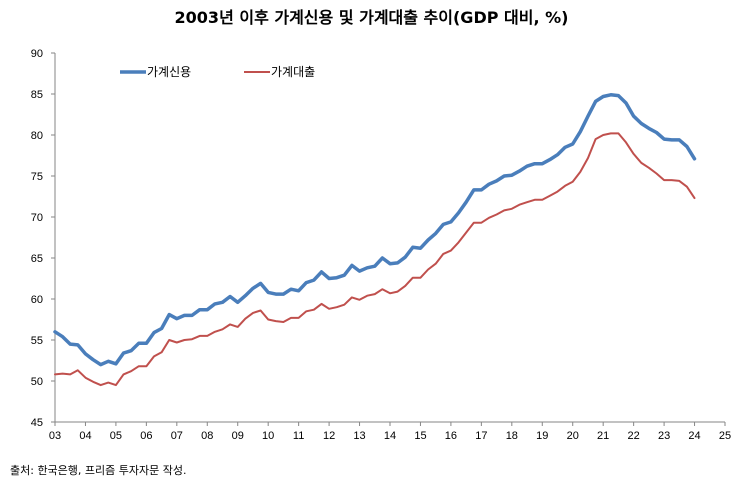 This screenshot has width=743, height=484. Describe the element at coordinates (85, 436) in the screenshot. I see `x-tick-label: 04` at that location.